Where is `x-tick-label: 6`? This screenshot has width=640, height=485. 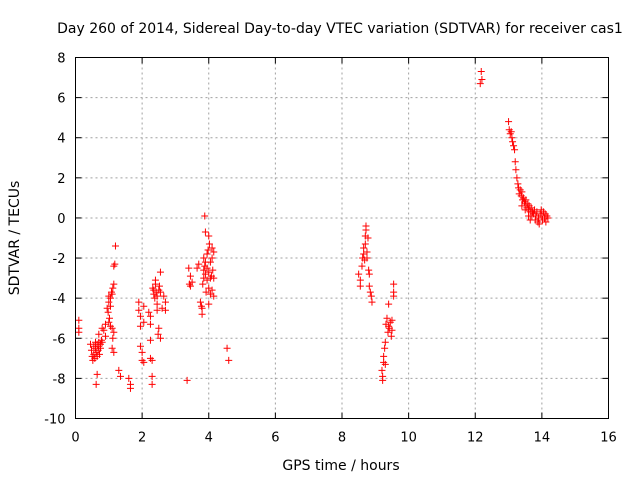
x-tick-label: 6 is located at coordinates (275, 438).